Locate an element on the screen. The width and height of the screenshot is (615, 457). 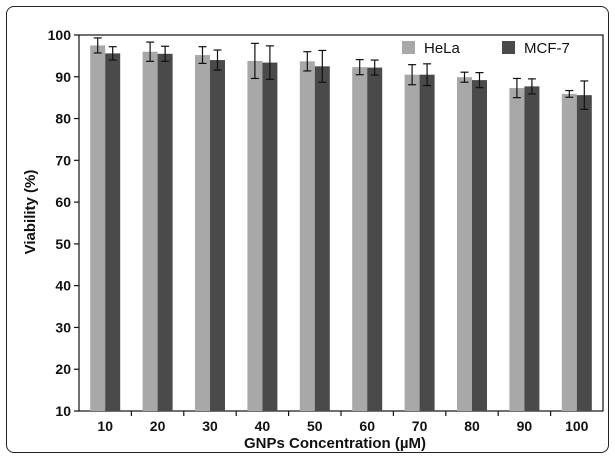
x-tick-label: 30 is located at coordinates (210, 426).